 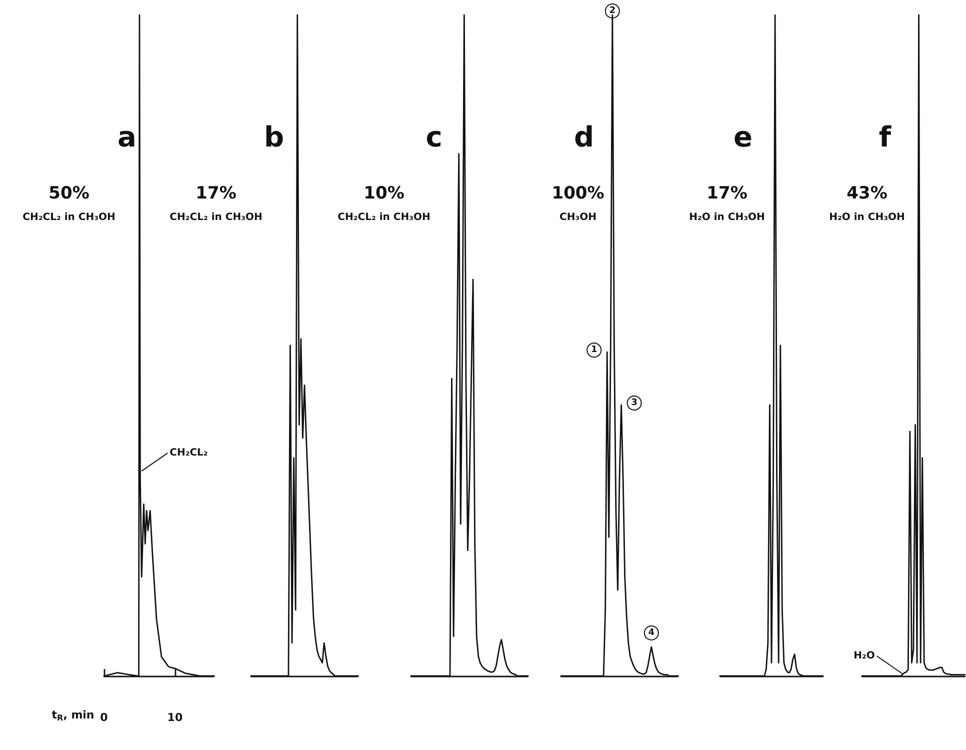 I want to click on x-tick-label: 10, so click(x=175, y=717).